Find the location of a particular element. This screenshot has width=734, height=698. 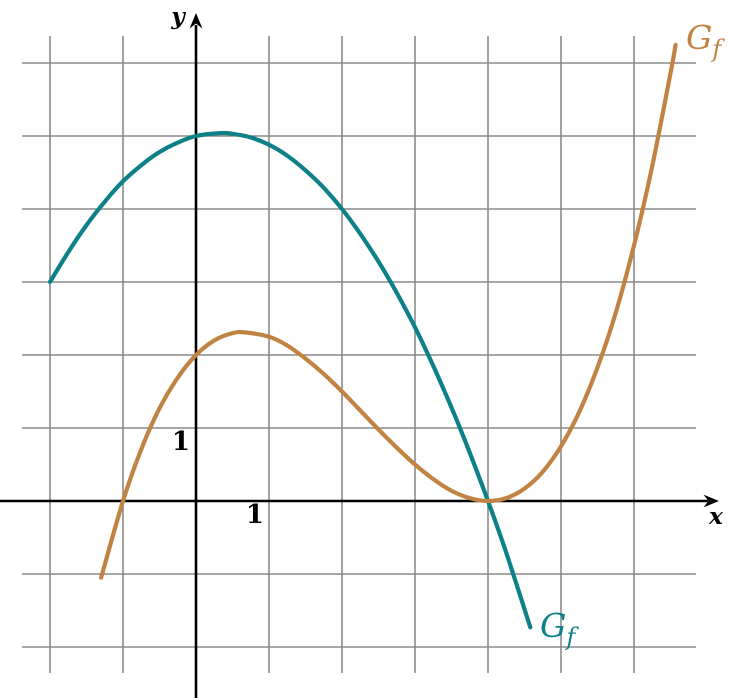

y-axis-label: y is located at coordinates (178, 16).